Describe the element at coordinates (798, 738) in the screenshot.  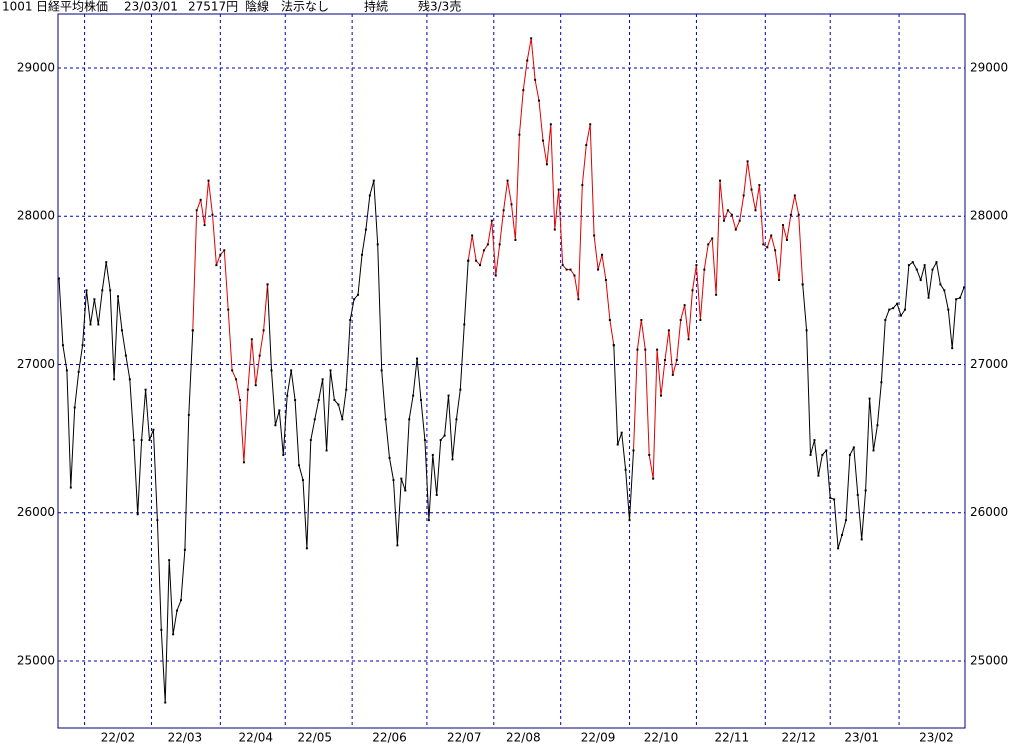
I see `x-tick-label: 22/12` at that location.